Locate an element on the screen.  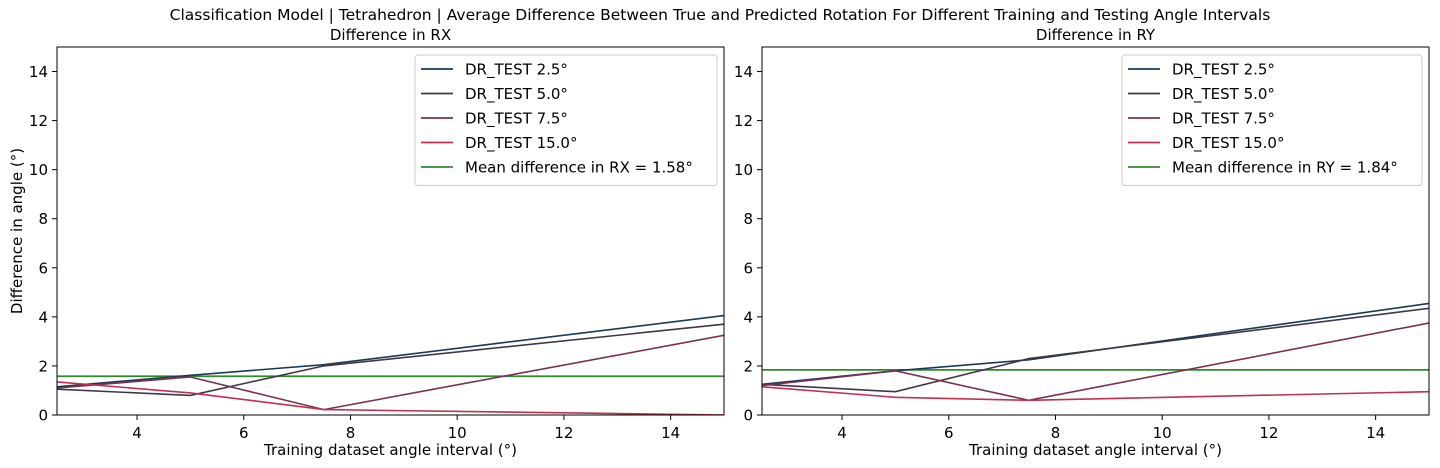
legend-label: Mean difference in RX = 1.58° is located at coordinates (579, 168).